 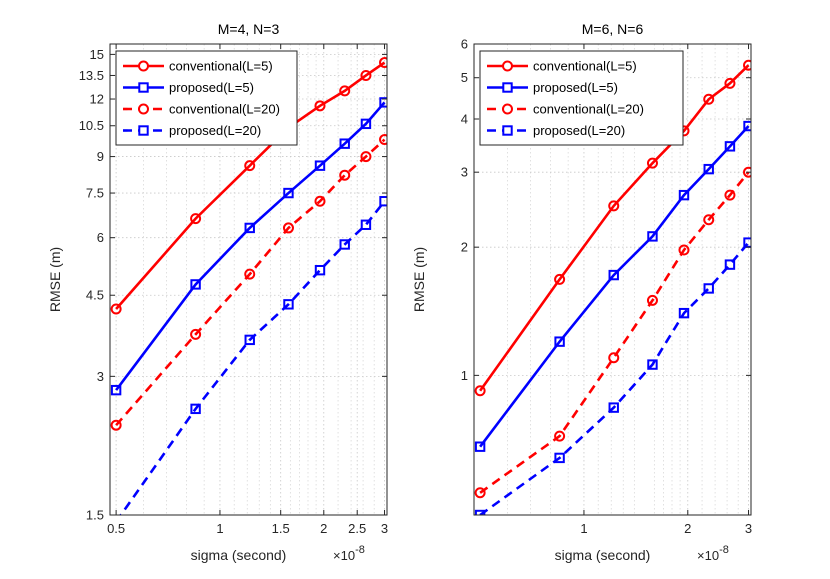 What do you see at coordinates (100, 376) in the screenshot?
I see `y-tick-label: 3` at bounding box center [100, 376].